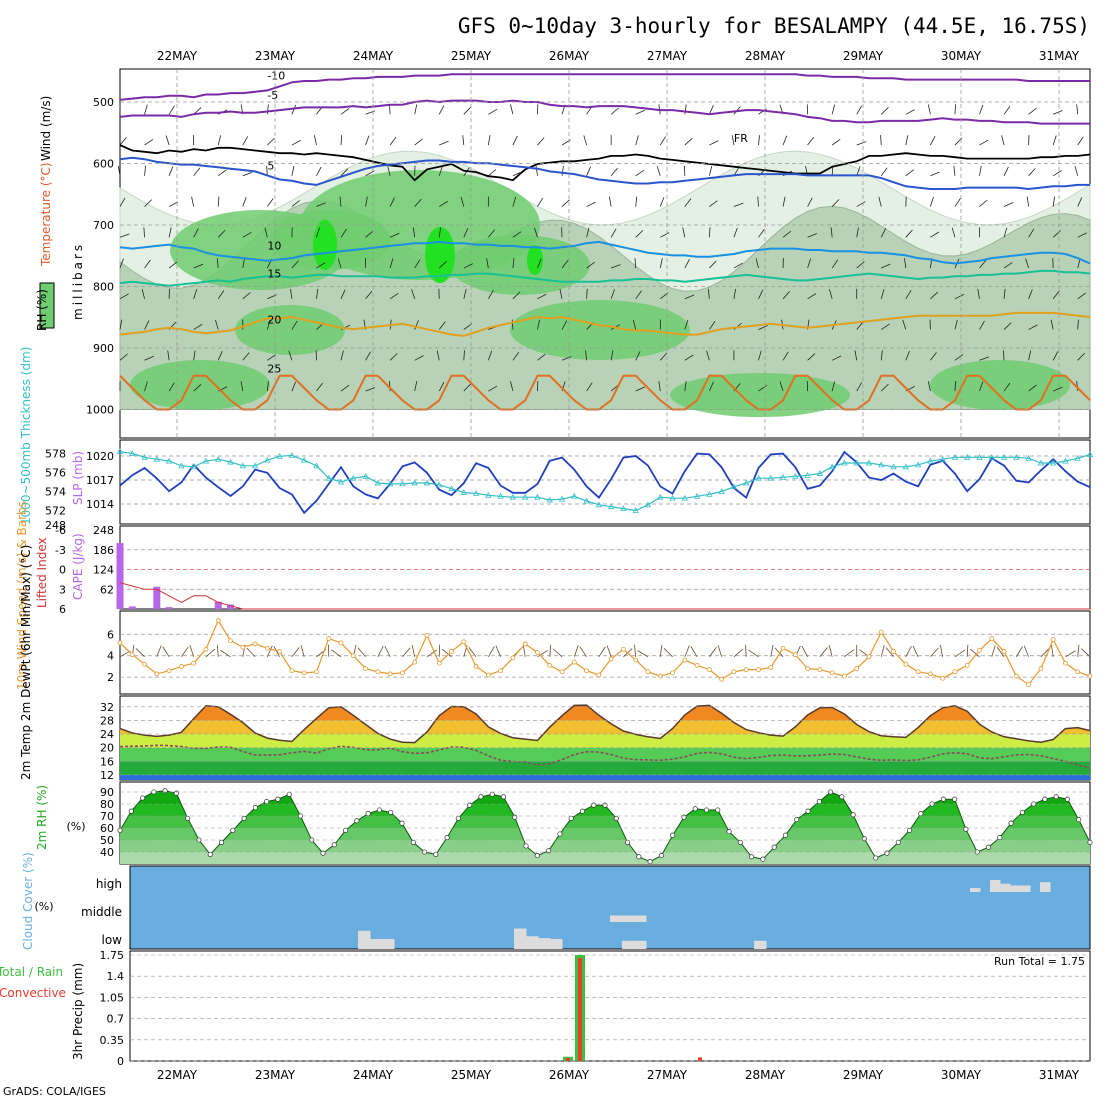 The width and height of the screenshot is (1100, 1100). I want to click on pressure-tick: 600, so click(103, 164).